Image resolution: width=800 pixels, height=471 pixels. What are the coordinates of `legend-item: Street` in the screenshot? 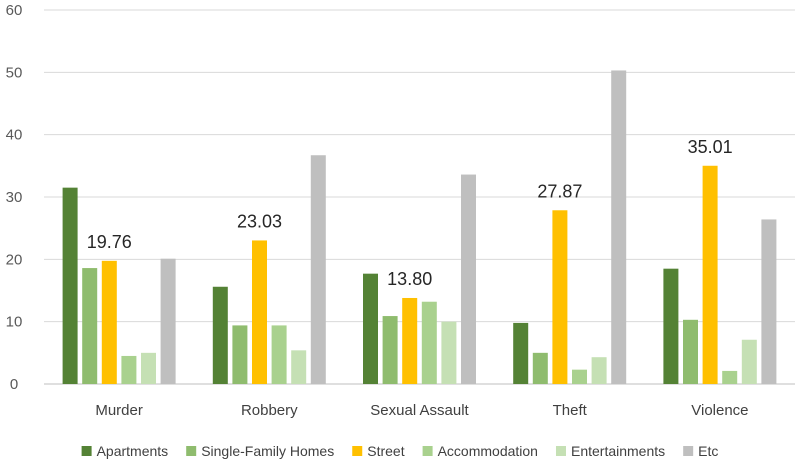 It's located at (378, 451).